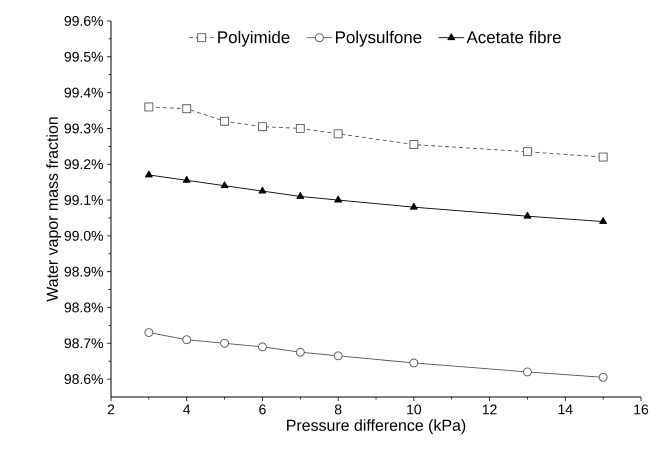  I want to click on x-axis-title: Pressure difference (kPa), so click(376, 426).